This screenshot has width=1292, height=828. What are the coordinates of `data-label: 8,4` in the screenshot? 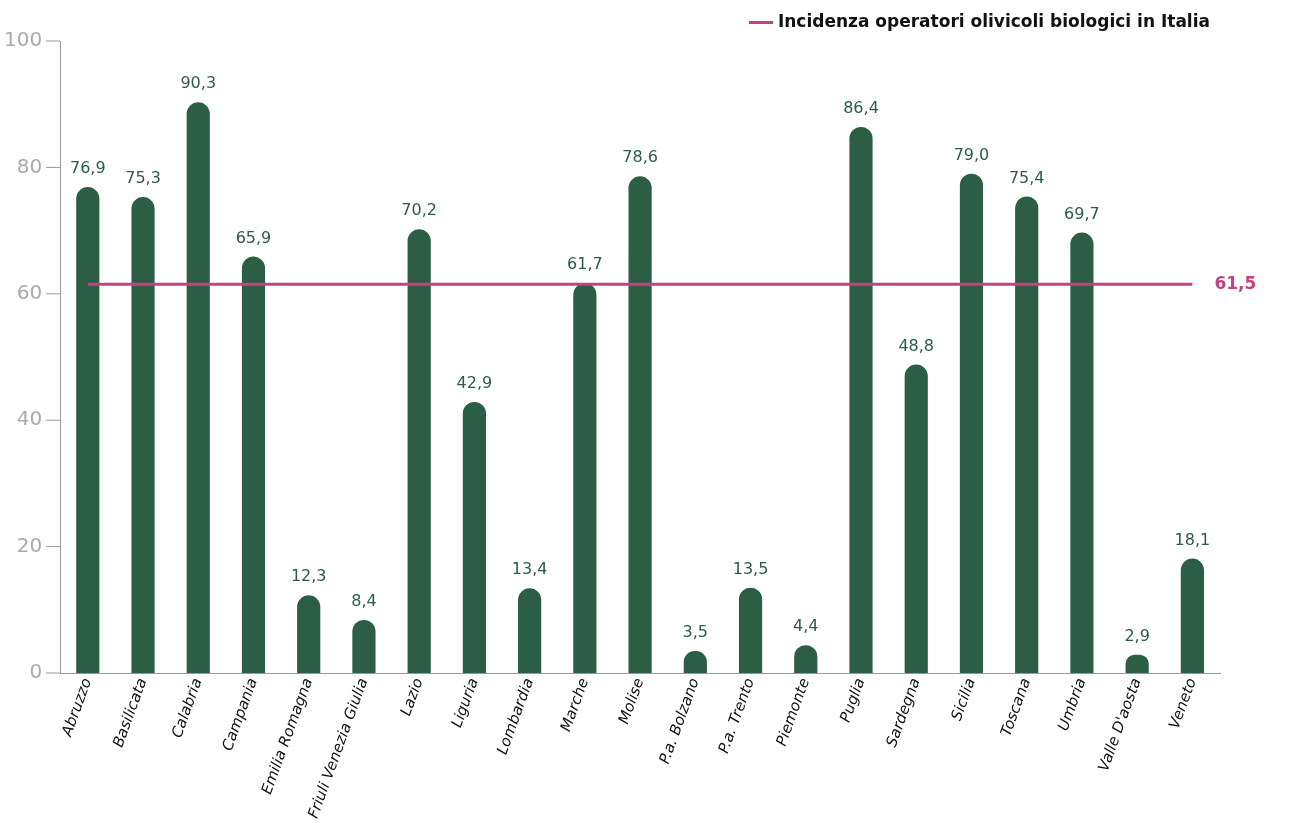 It's located at (364, 601).